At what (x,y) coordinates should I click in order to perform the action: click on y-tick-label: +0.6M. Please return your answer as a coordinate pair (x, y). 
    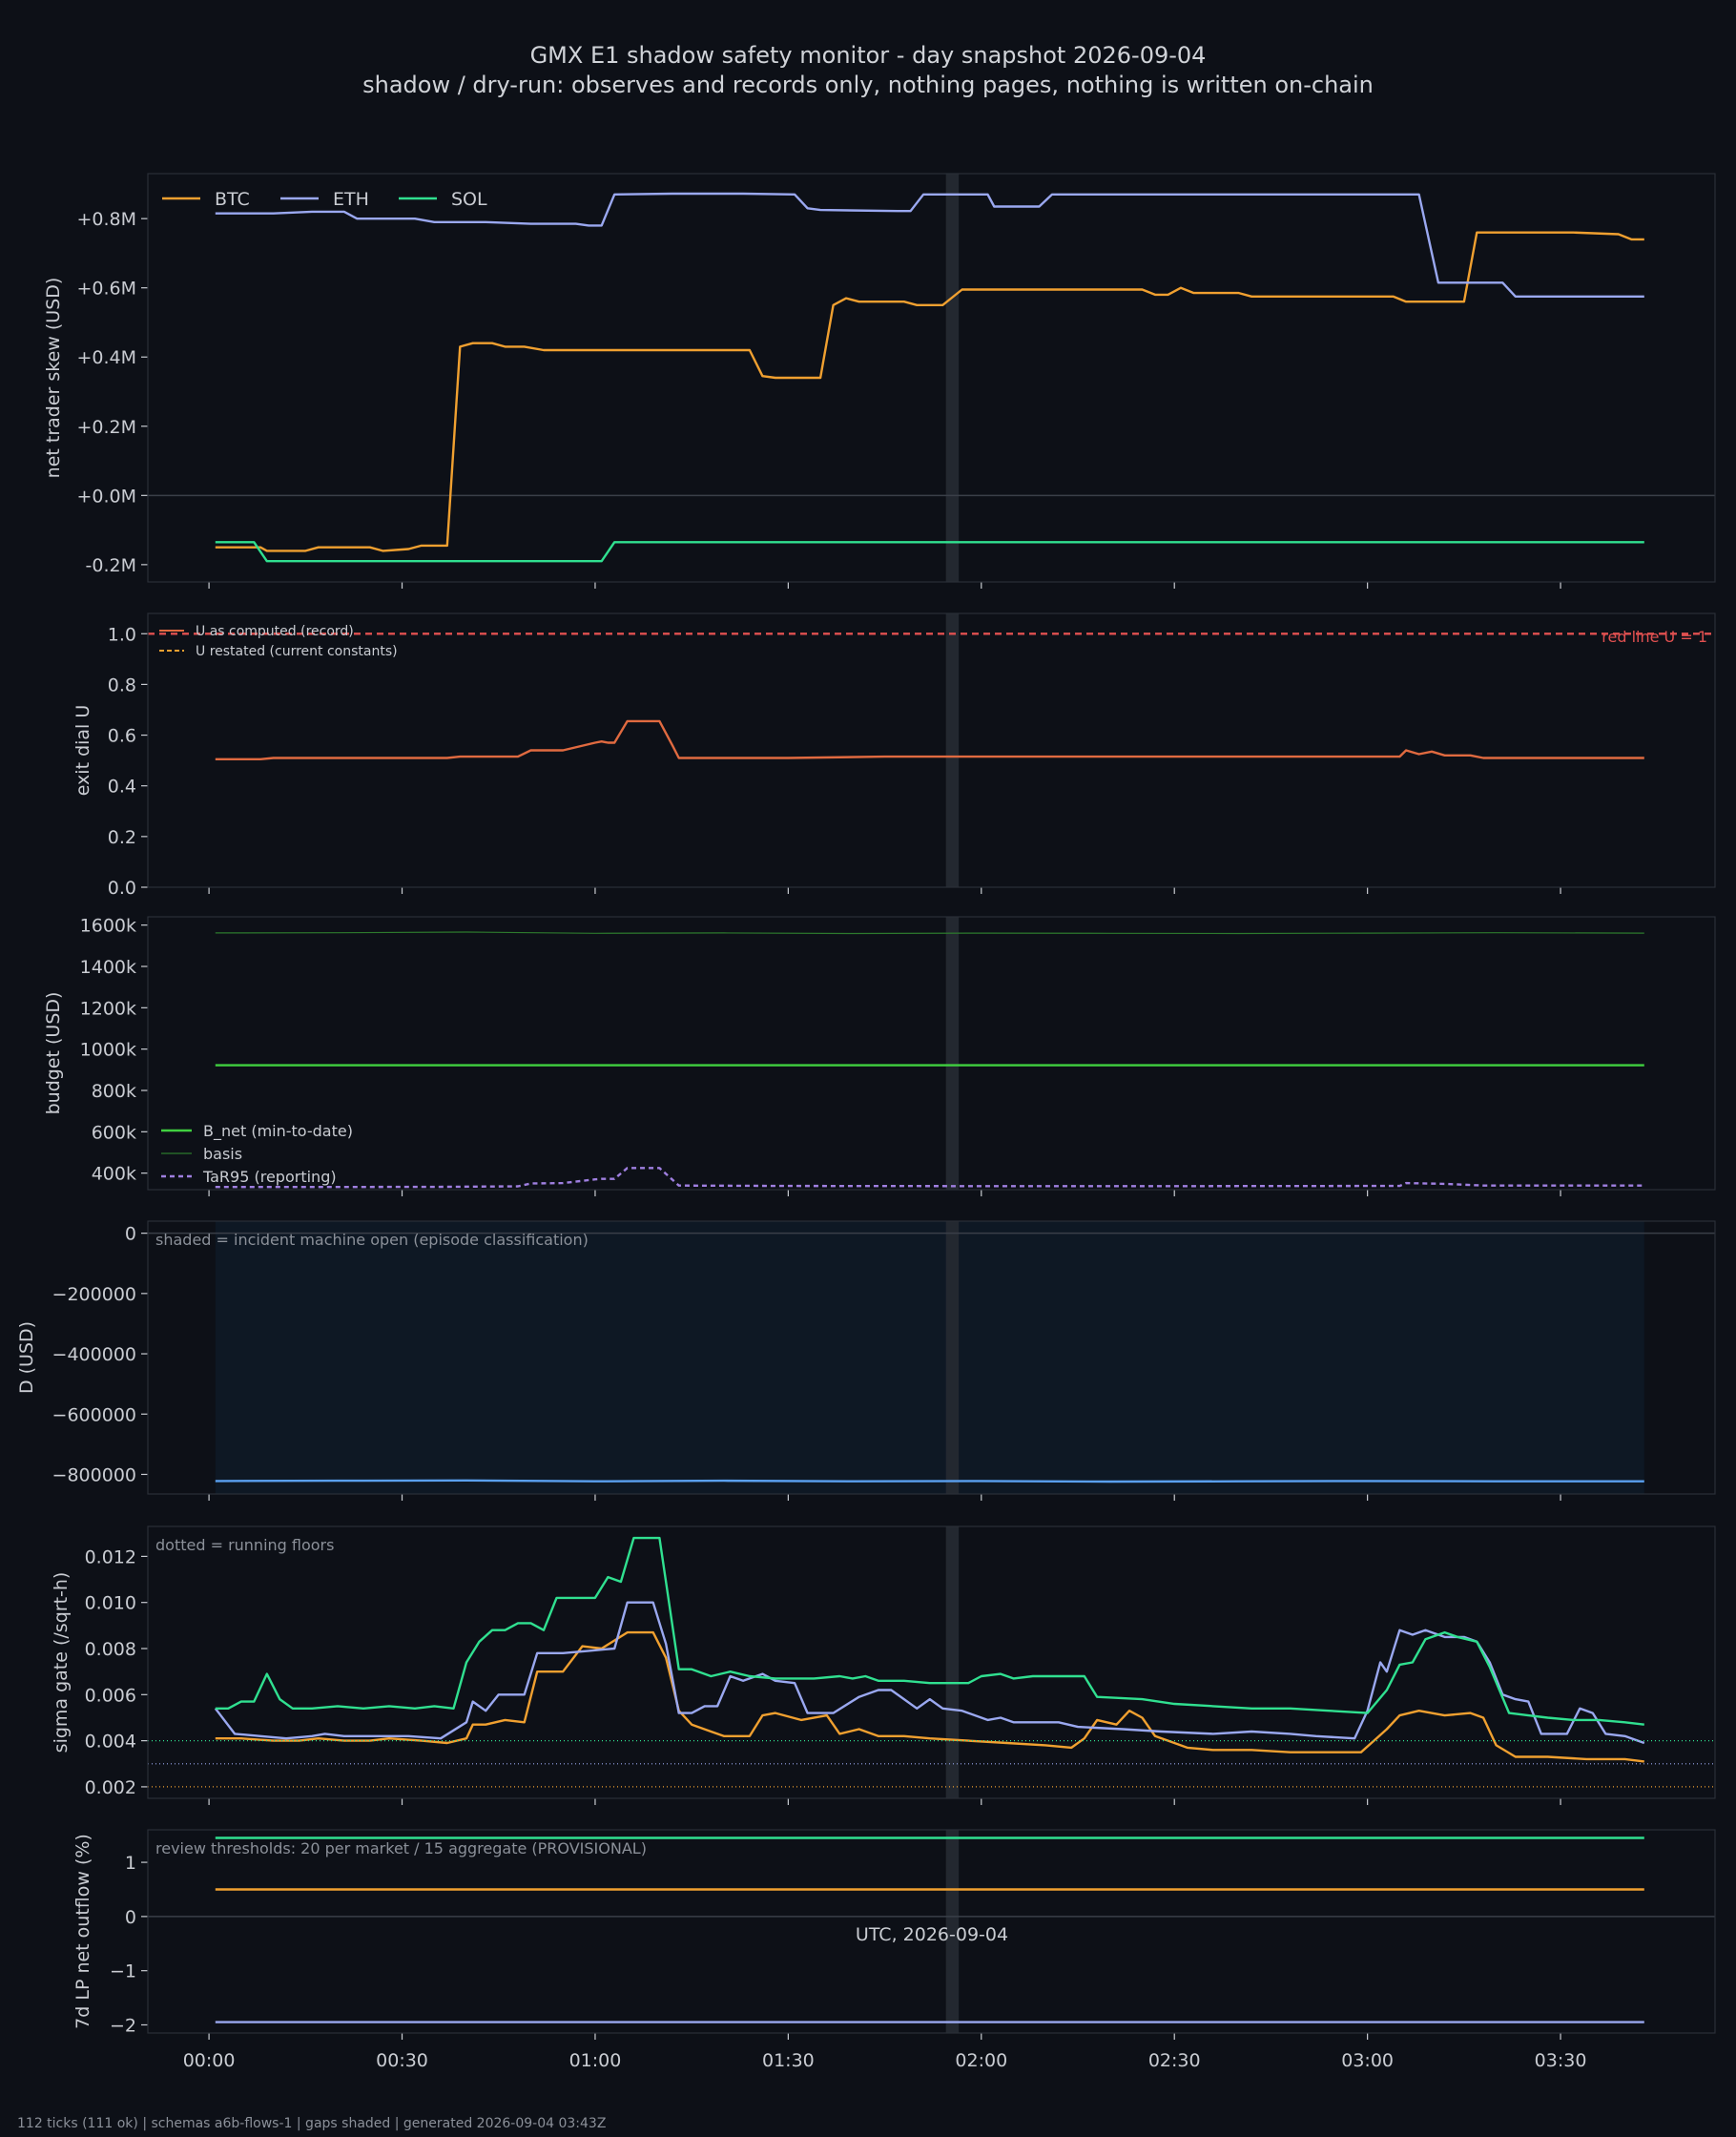
    Looking at the image, I should click on (106, 289).